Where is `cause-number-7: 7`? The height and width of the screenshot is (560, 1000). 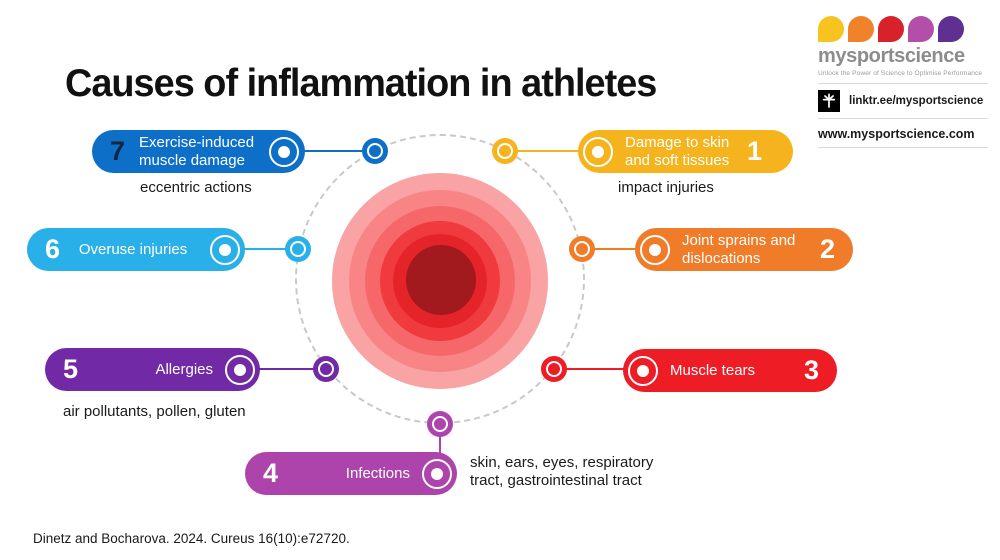 cause-number-7: 7 is located at coordinates (118, 151).